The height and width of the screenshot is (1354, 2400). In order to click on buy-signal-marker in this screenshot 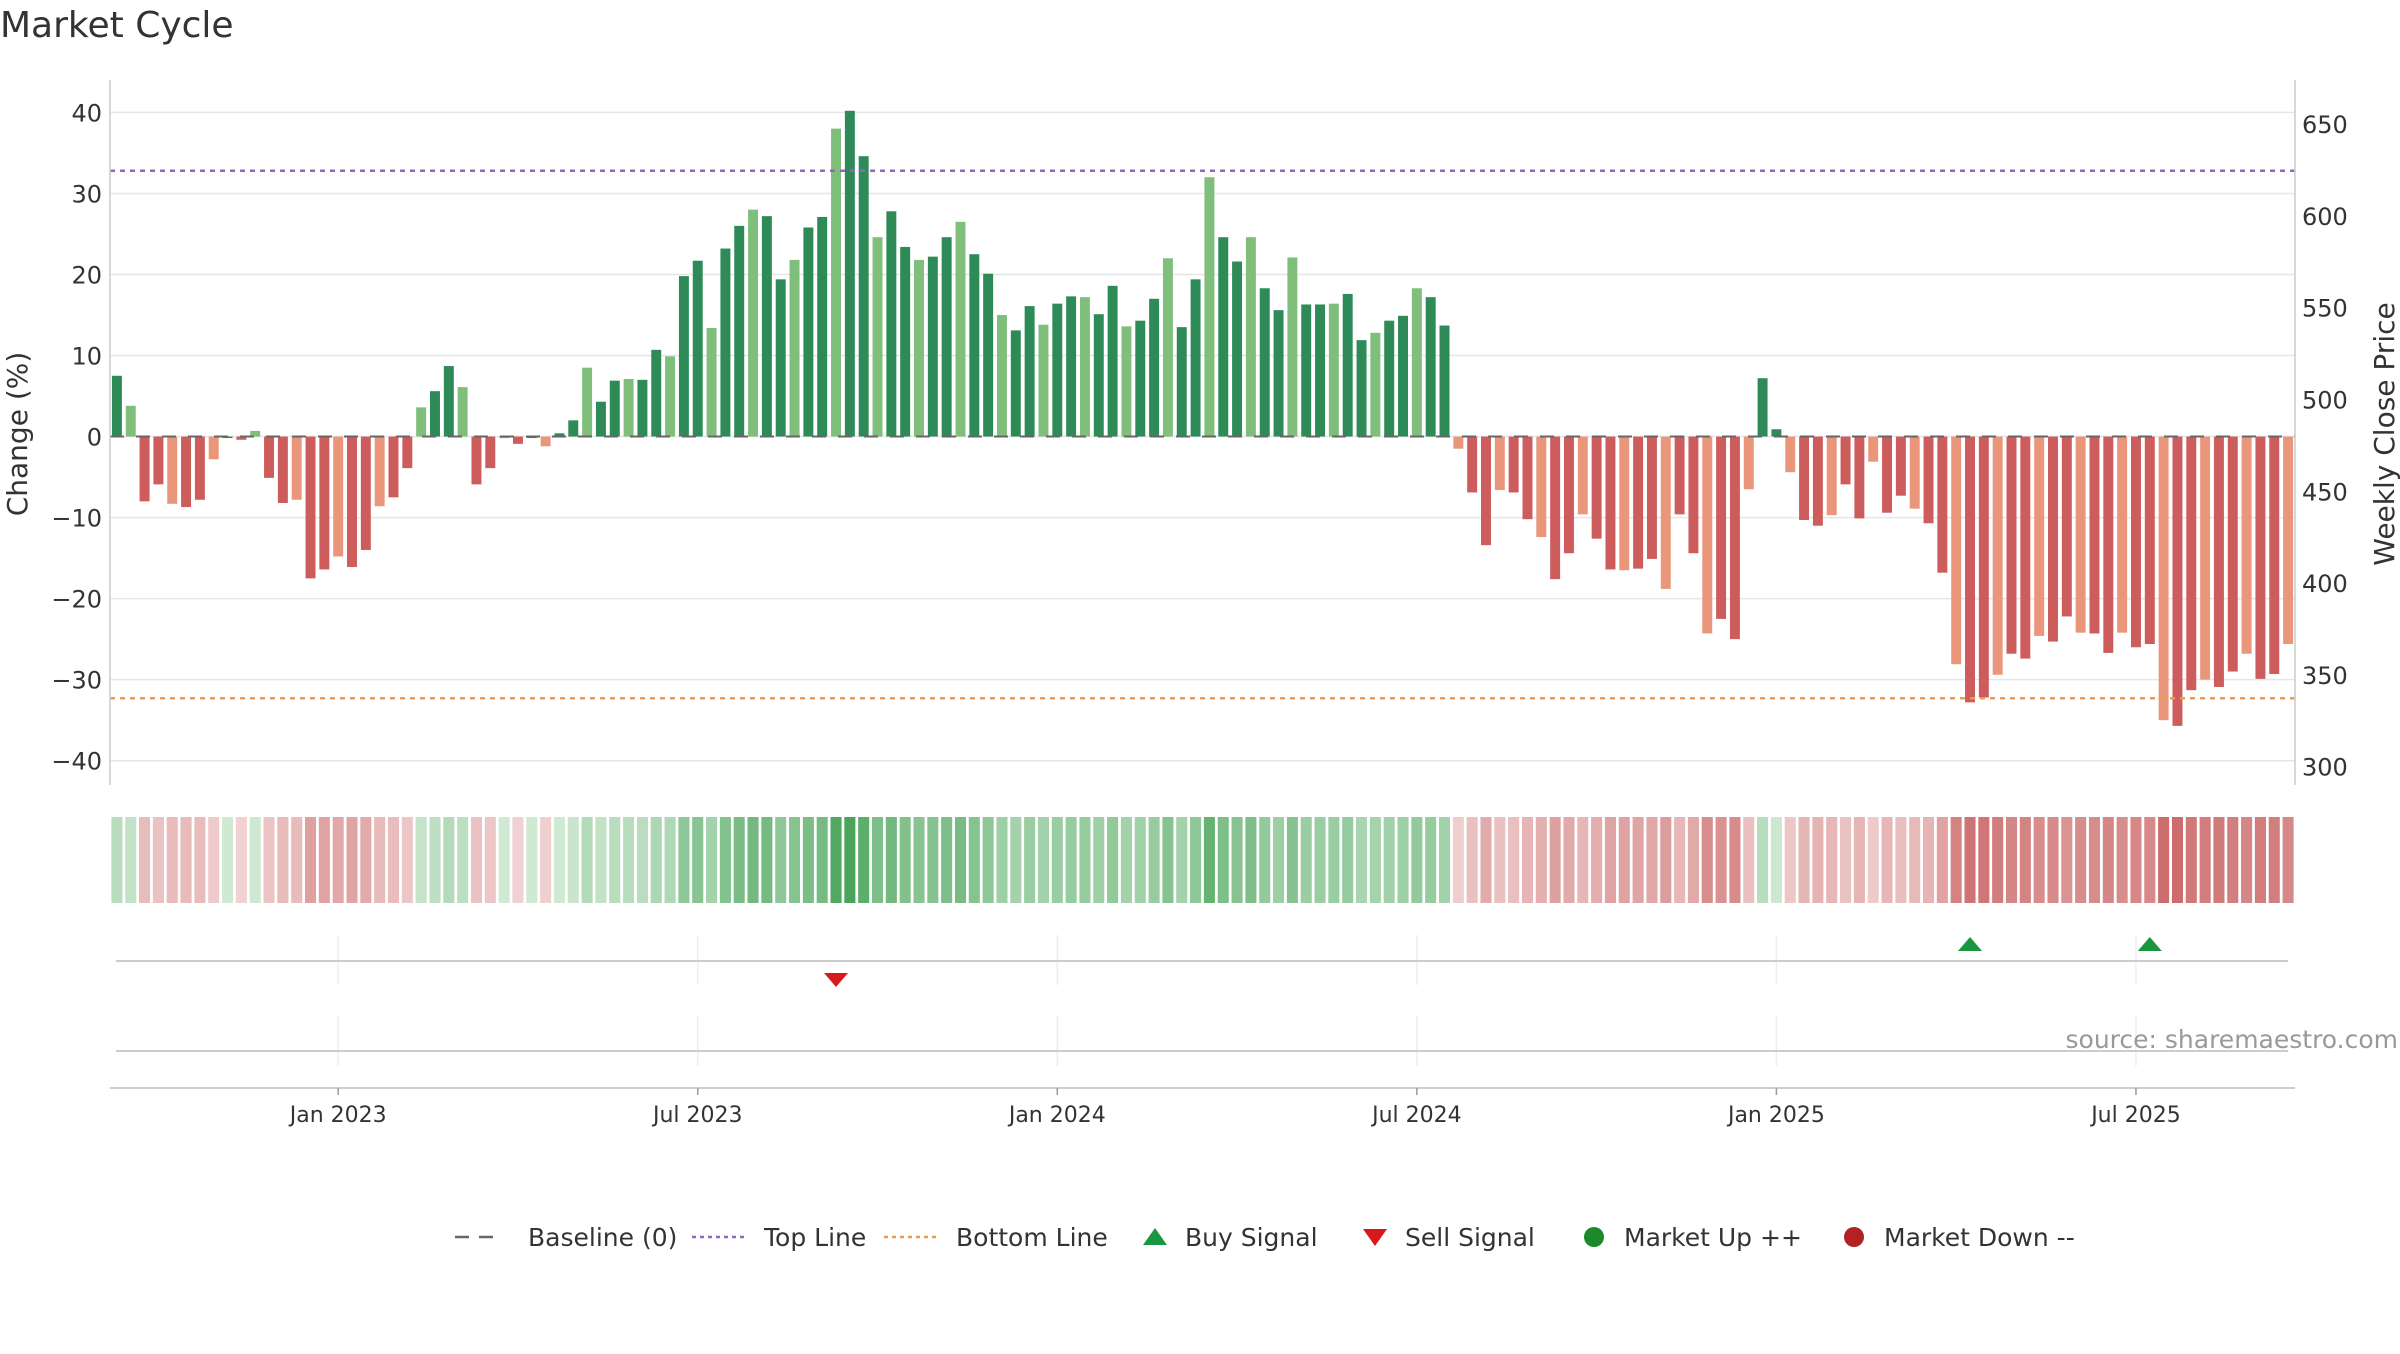, I will do `click(1970, 944)`.